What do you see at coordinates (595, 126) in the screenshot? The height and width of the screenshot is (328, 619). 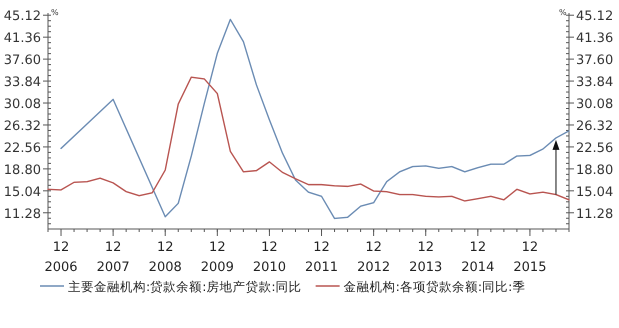 I see `y2-tick-label: 26.32` at bounding box center [595, 126].